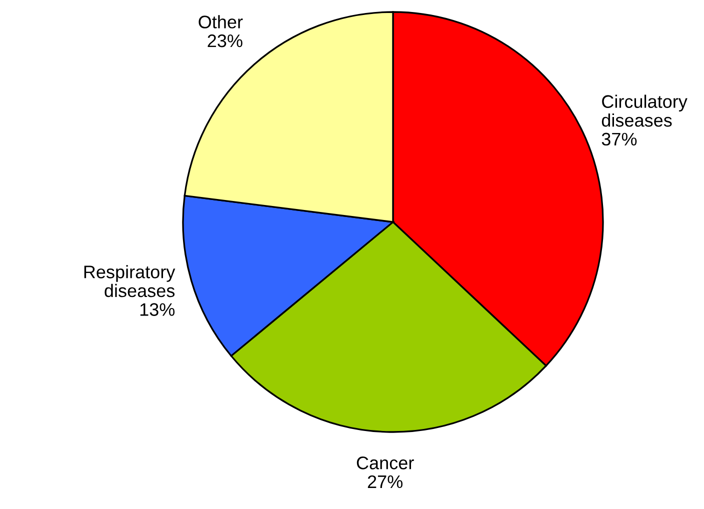  I want to click on slice-label: Respiratory diseases, so click(130, 281).